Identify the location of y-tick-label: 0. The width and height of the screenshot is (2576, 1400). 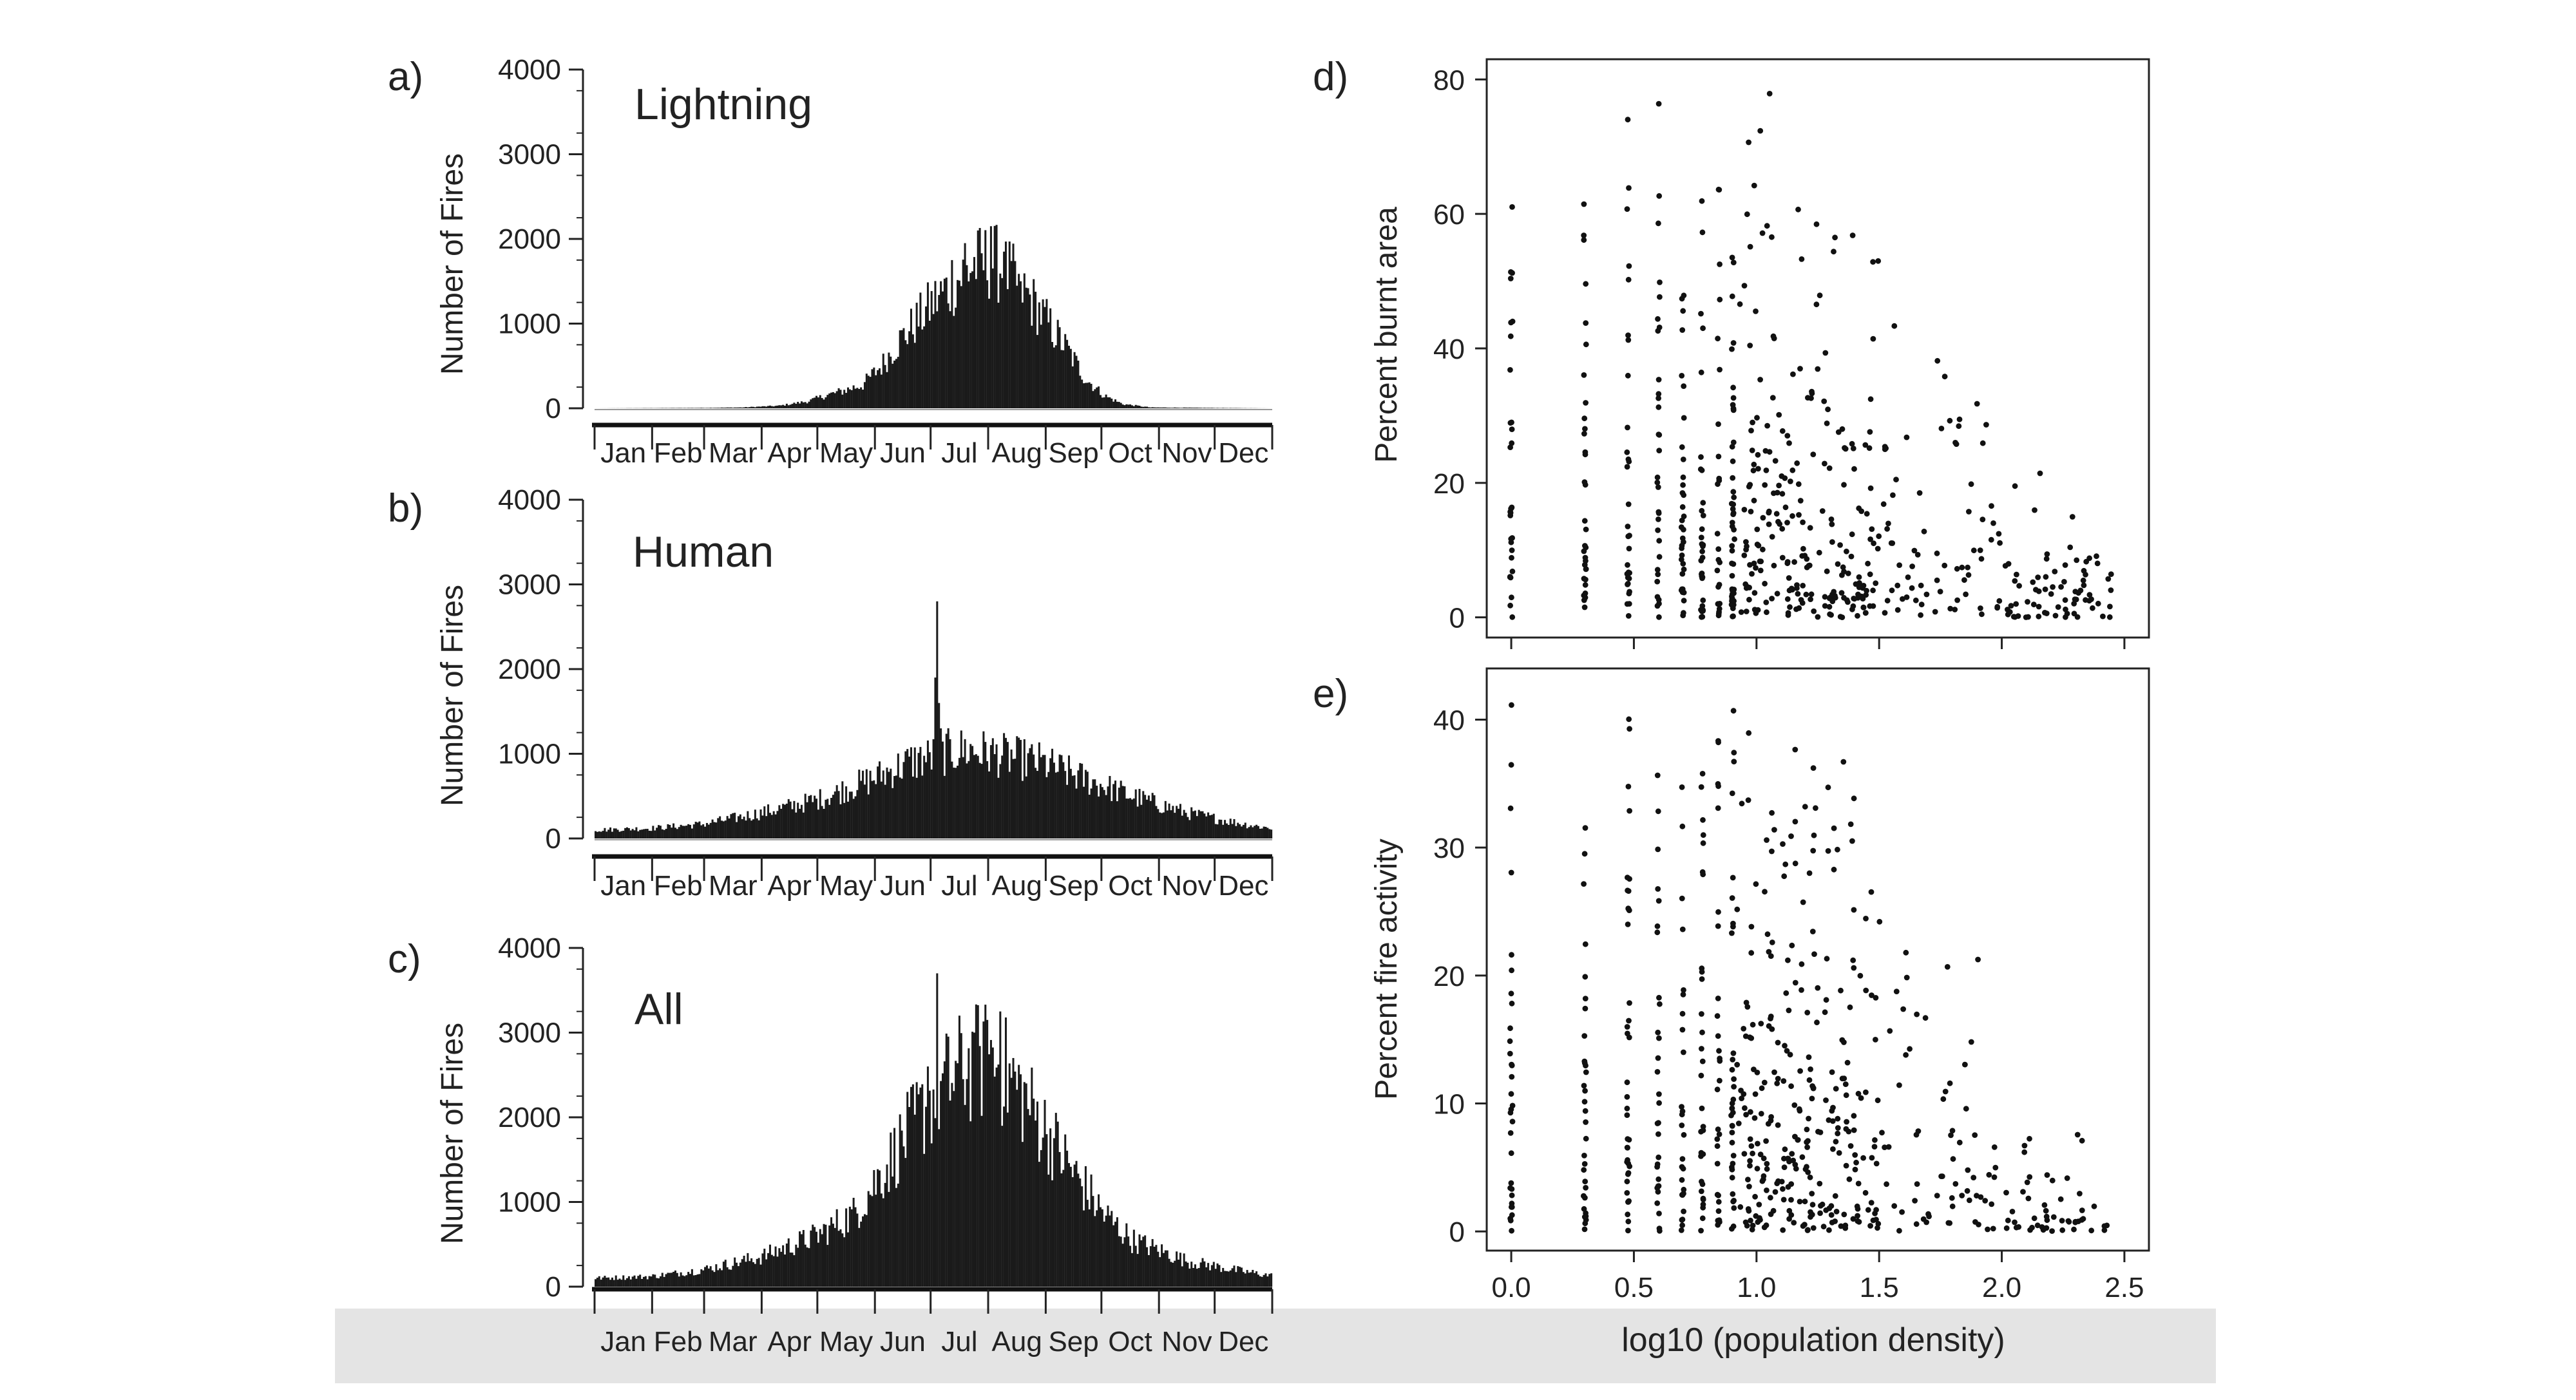
(553, 839).